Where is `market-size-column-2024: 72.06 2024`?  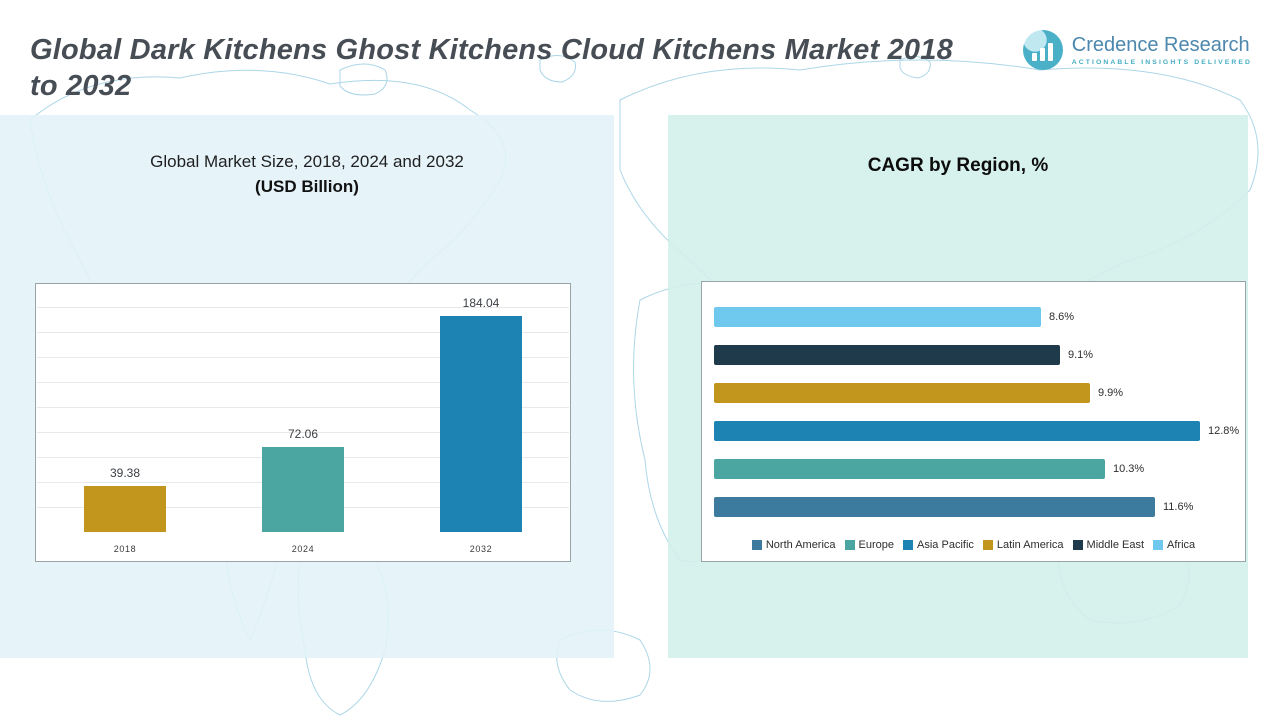 market-size-column-2024: 72.06 2024 is located at coordinates (303, 419).